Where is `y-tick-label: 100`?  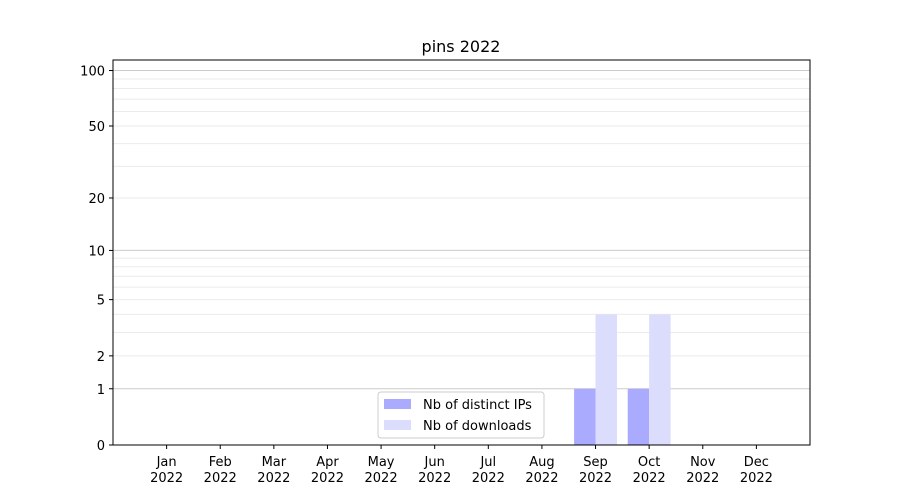 y-tick-label: 100 is located at coordinates (92, 72).